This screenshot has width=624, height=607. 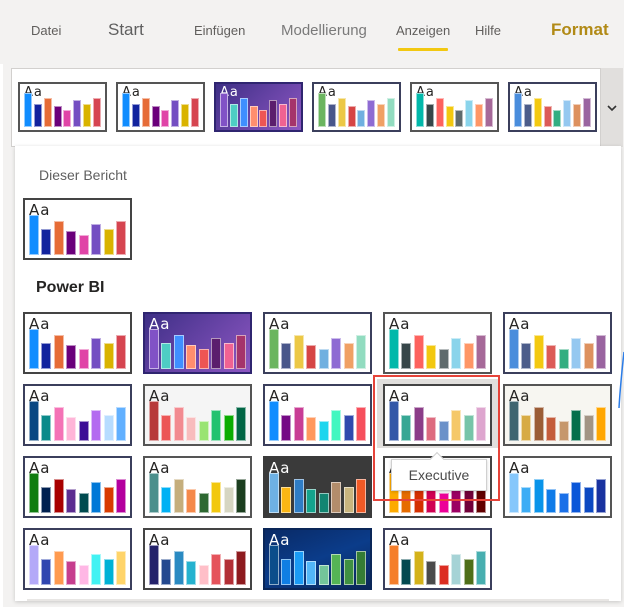 What do you see at coordinates (77, 343) in the screenshot?
I see `theme-tile-default: Aa` at bounding box center [77, 343].